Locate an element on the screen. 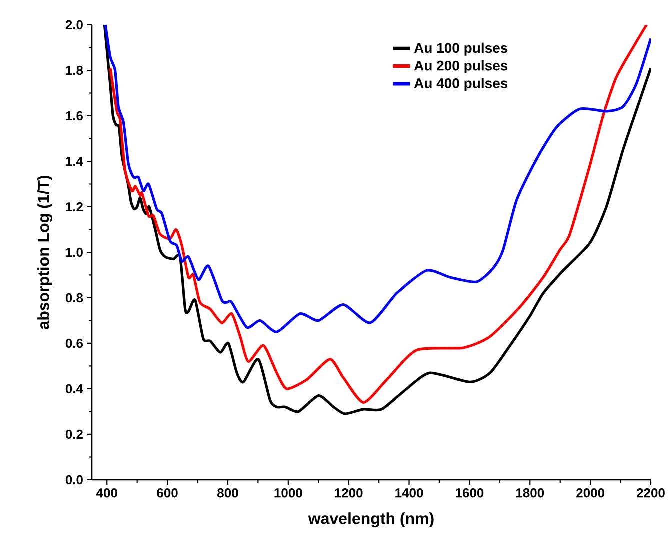 Image resolution: width=670 pixels, height=545 pixels. x-axis-title: wavelength (nm) is located at coordinates (371, 520).